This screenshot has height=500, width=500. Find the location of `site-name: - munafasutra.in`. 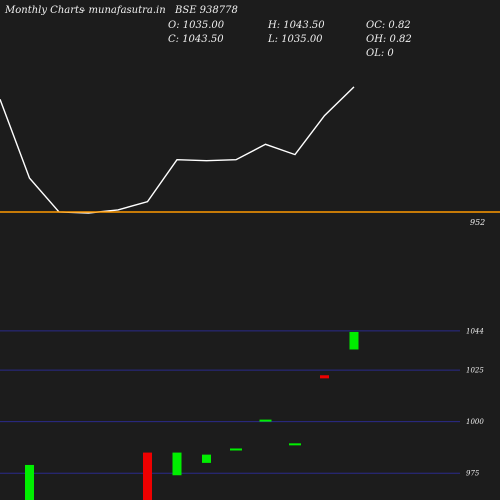

site-name: - munafasutra.in is located at coordinates (124, 10).